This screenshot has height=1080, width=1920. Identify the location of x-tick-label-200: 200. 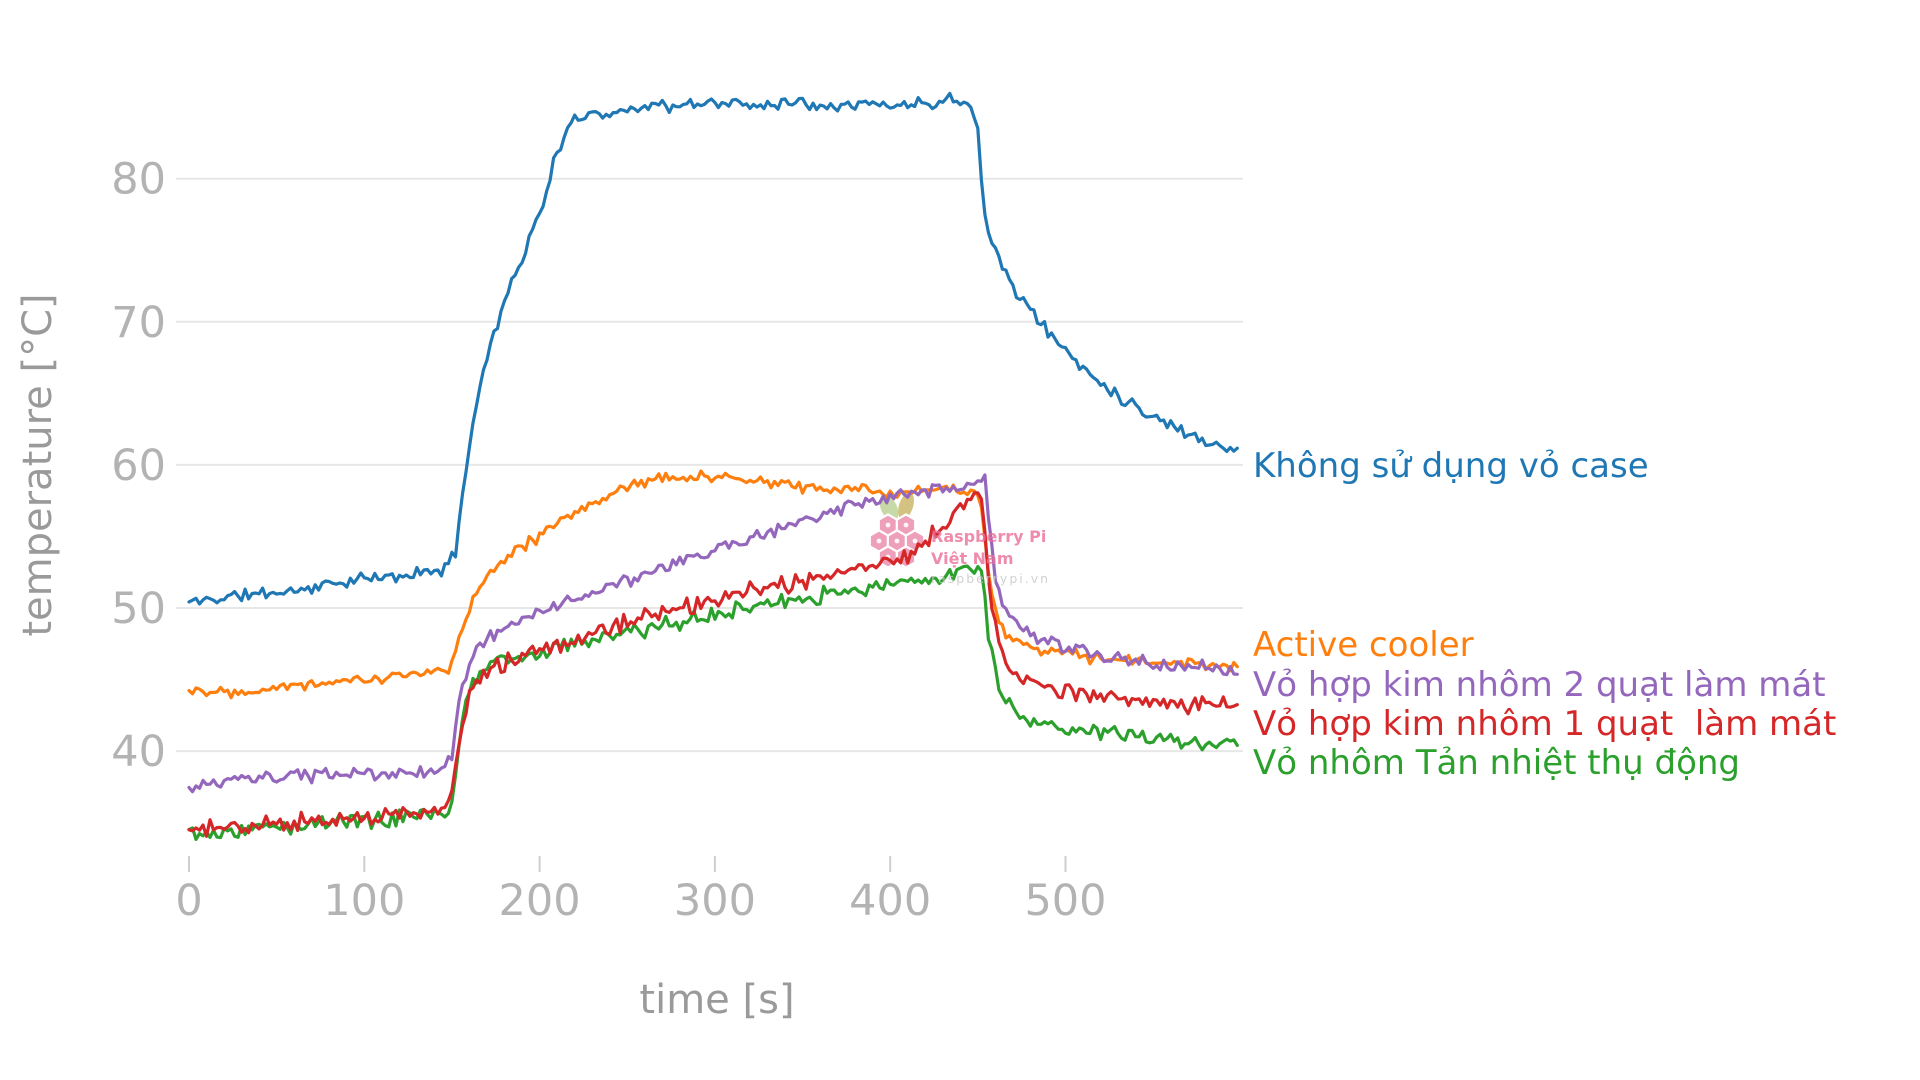
(540, 901).